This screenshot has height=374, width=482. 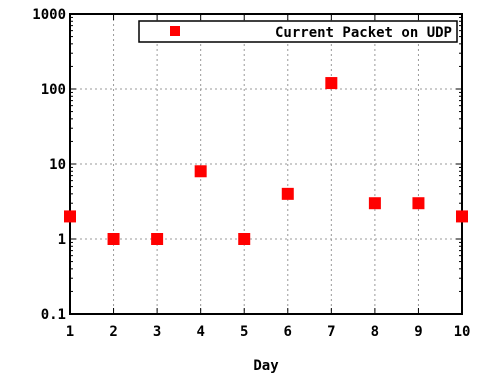 I want to click on x-tick-label: 5, so click(x=244, y=332).